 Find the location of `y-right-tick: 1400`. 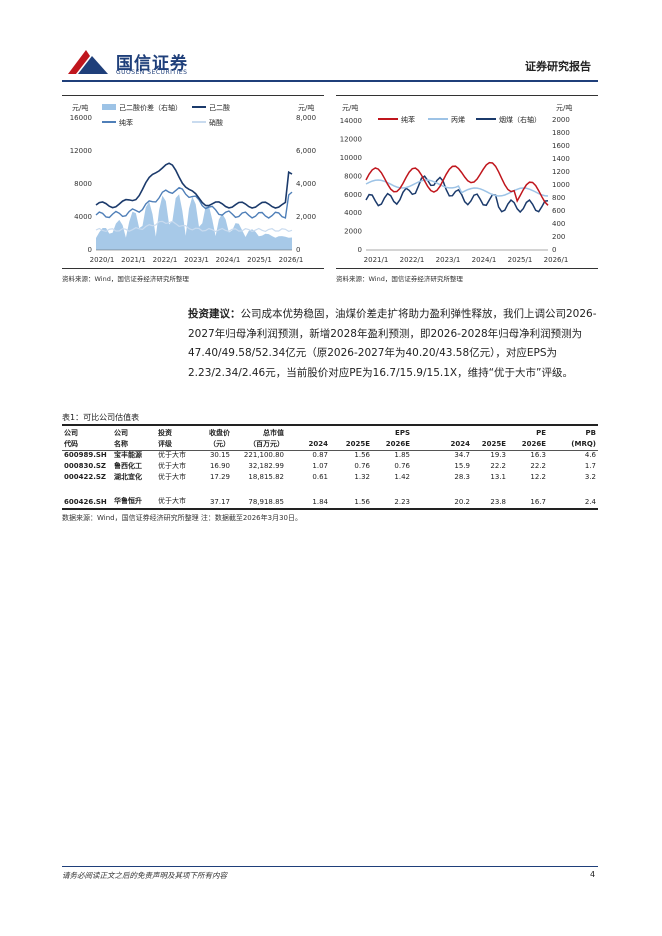

y-right-tick: 1400 is located at coordinates (561, 159).